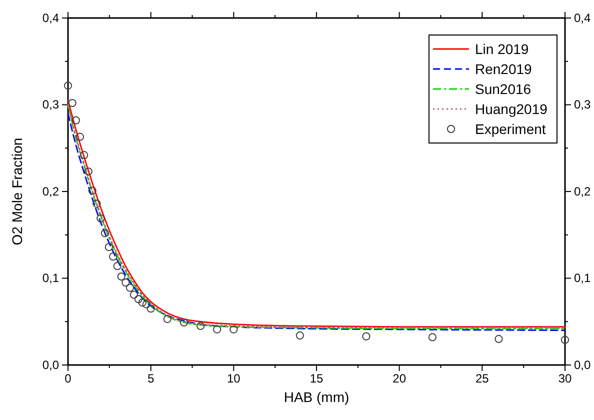 The image size is (594, 420). I want to click on legend-label: Huang2019, so click(511, 109).